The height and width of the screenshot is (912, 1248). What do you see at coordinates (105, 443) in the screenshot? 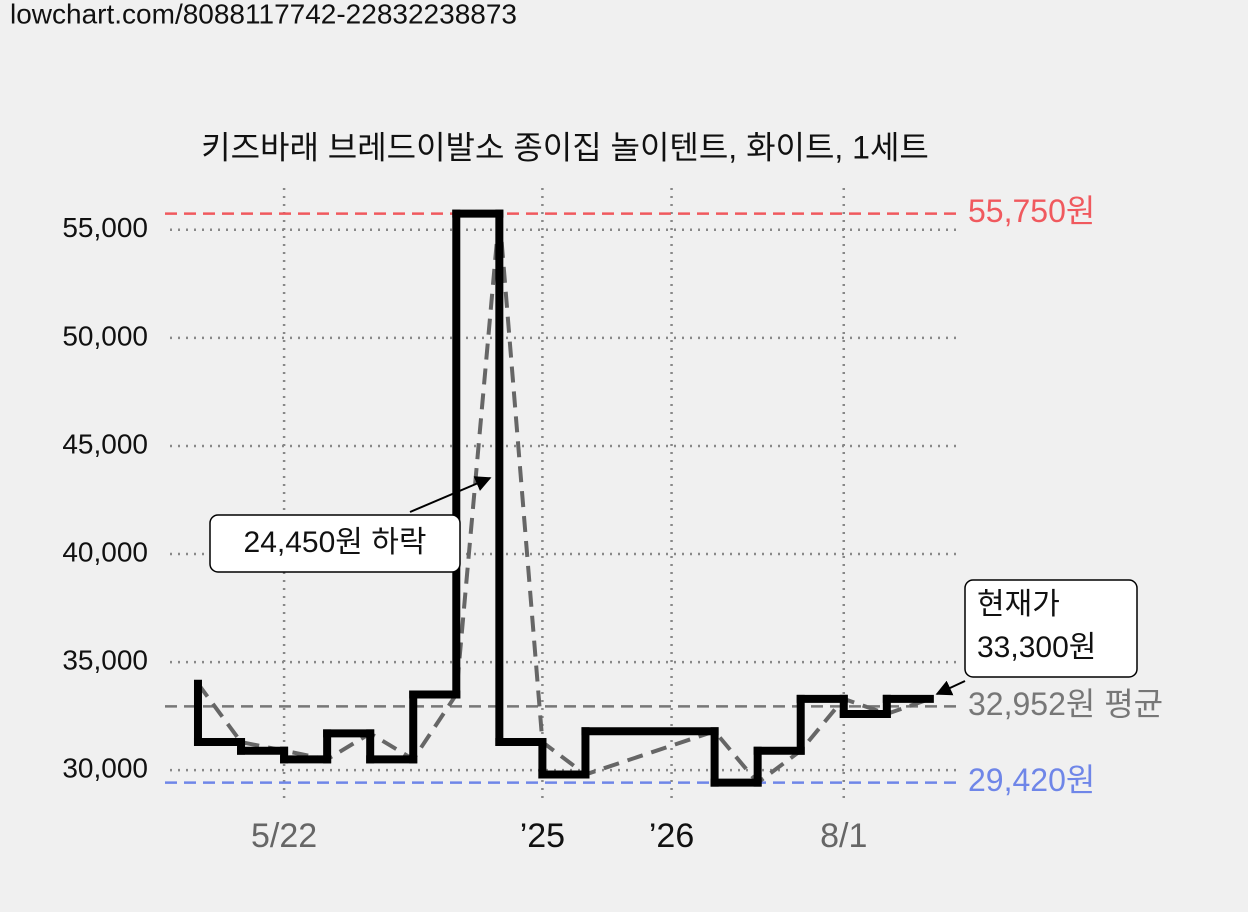
I see `y-tick-label: 45,000` at bounding box center [105, 443].